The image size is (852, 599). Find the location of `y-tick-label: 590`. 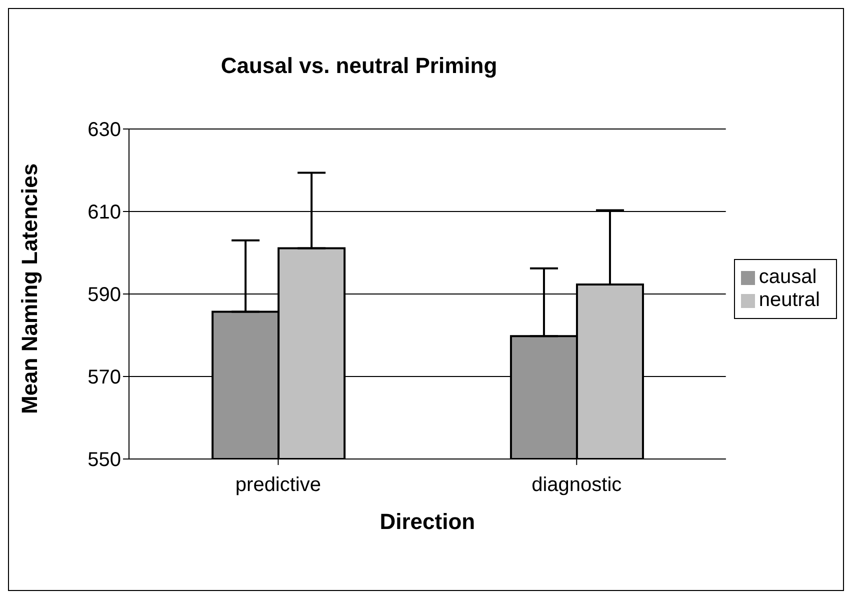

y-tick-label: 590 is located at coordinates (104, 295).